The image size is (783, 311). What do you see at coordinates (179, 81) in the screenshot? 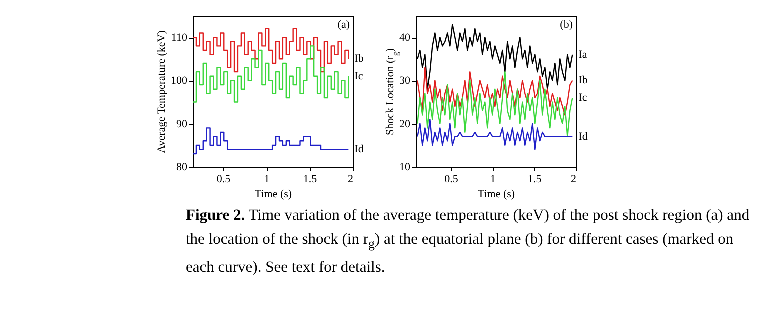
I see `y-tick-label: 100` at bounding box center [179, 81].